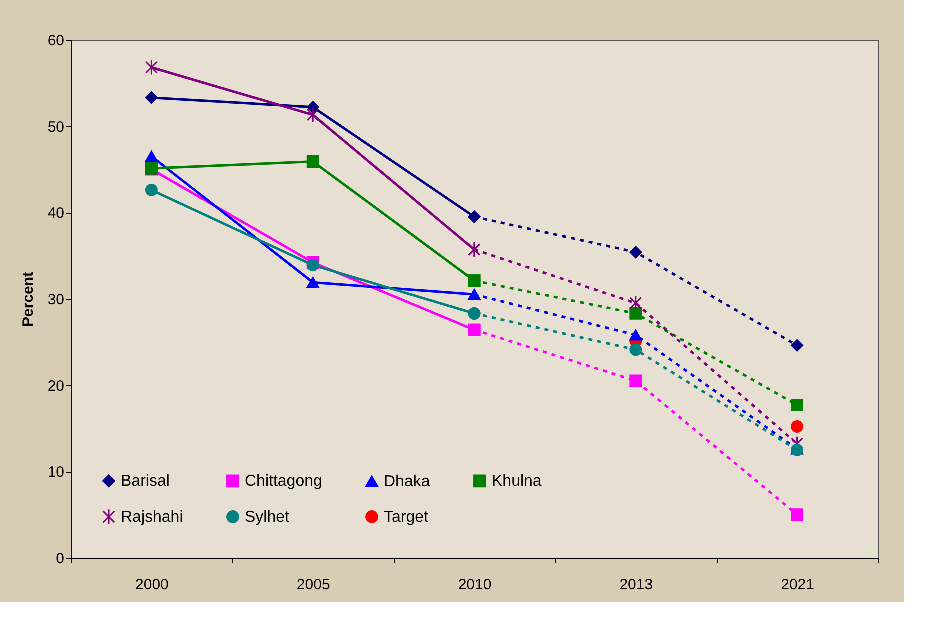  Describe the element at coordinates (56, 213) in the screenshot. I see `y-tick-label: 40` at that location.